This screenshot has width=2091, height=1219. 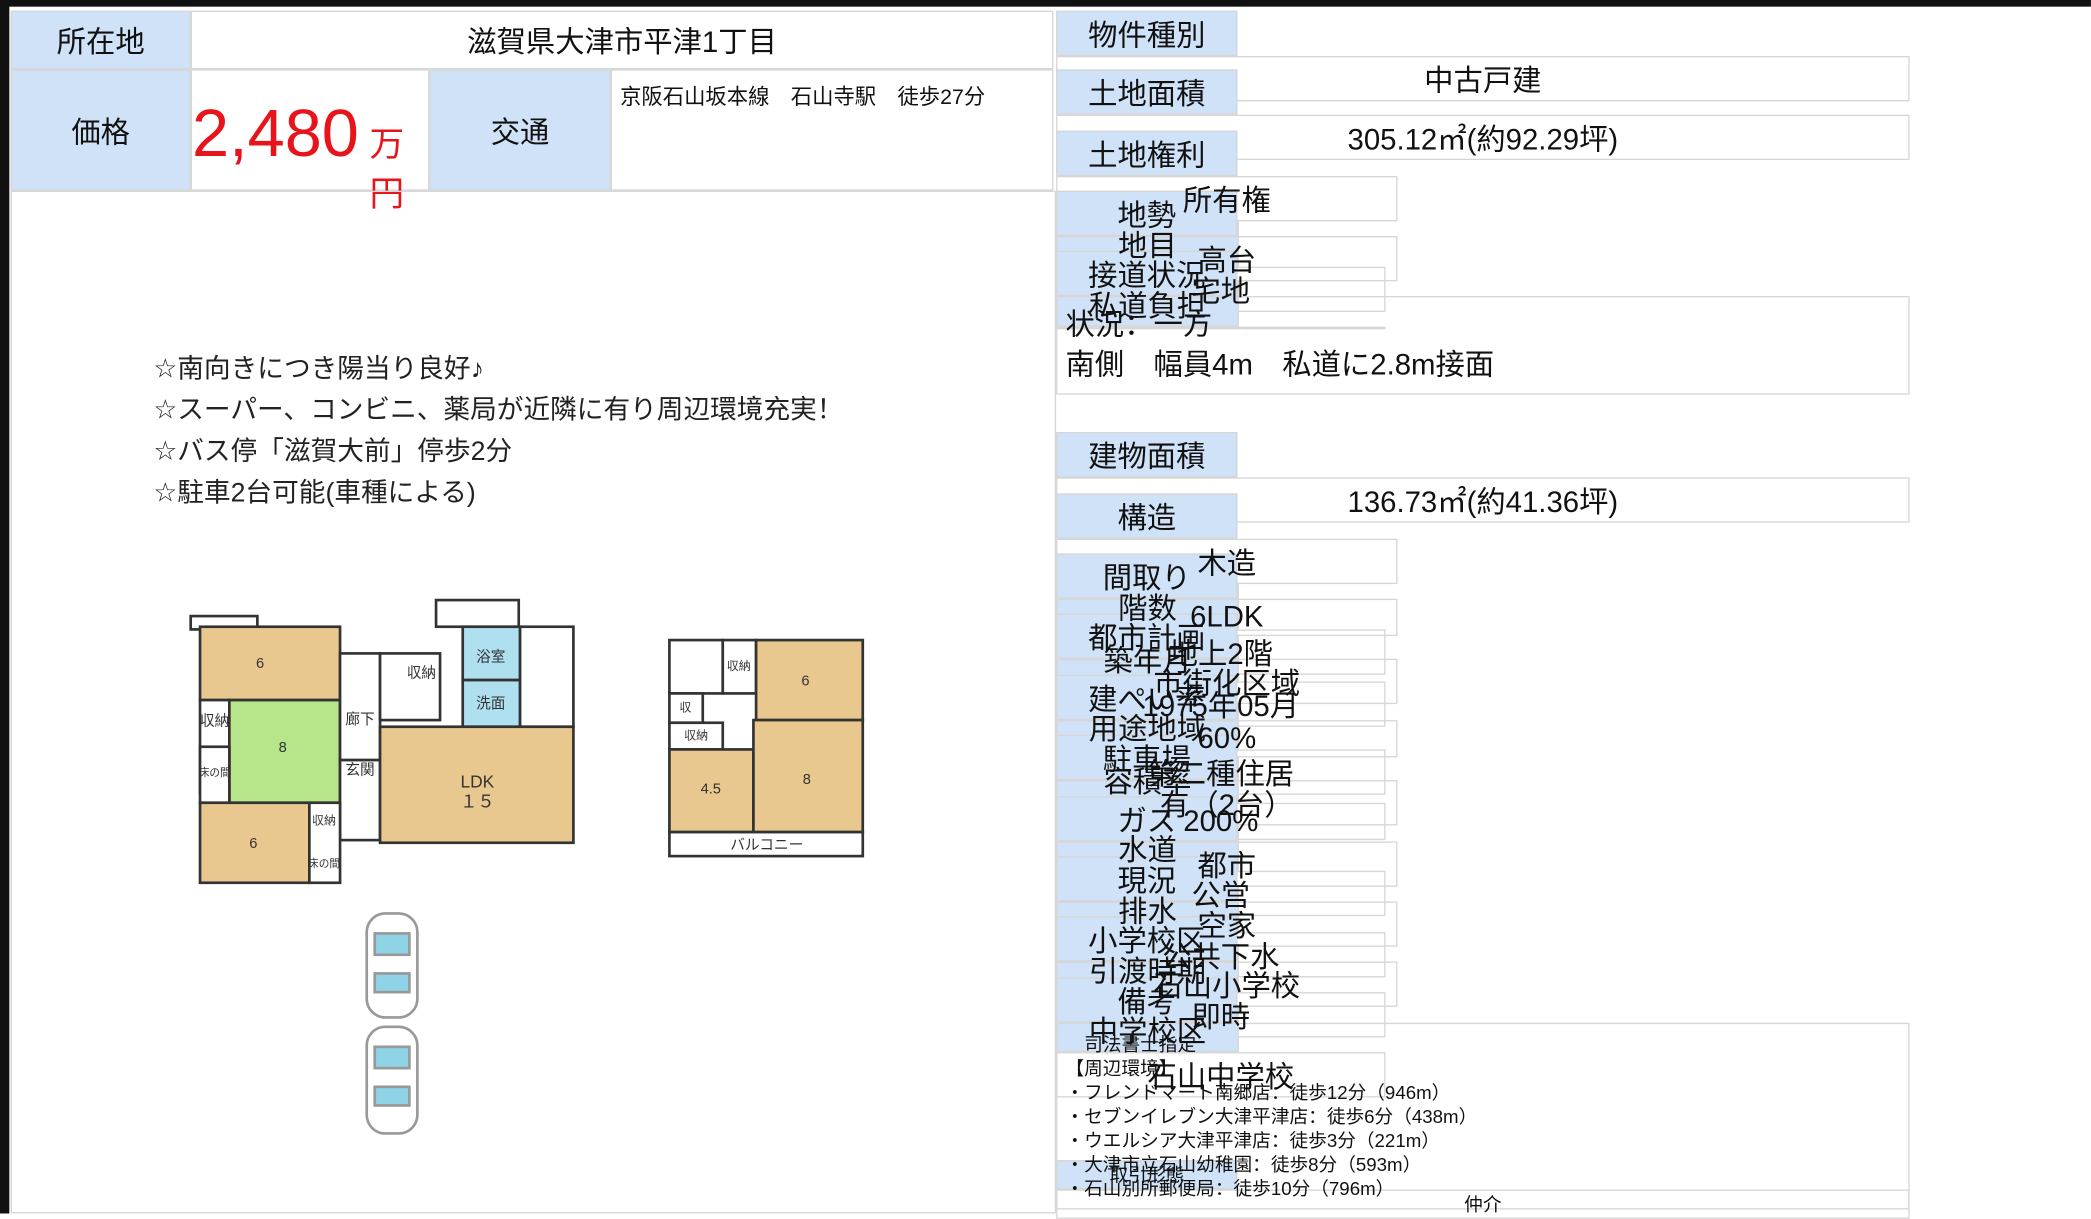 What do you see at coordinates (1121, 1068) in the screenshot?
I see `detail-line: 【周辺環境】` at bounding box center [1121, 1068].